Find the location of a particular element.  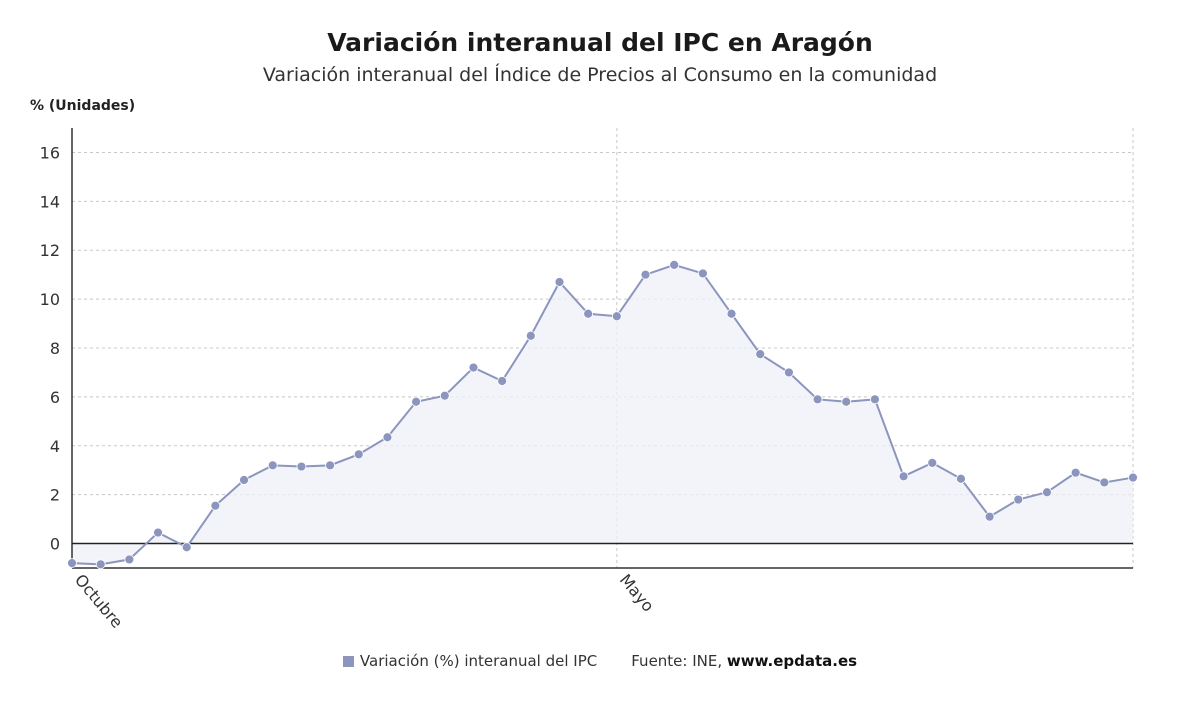

x-tick-label: Mayo is located at coordinates (637, 592).